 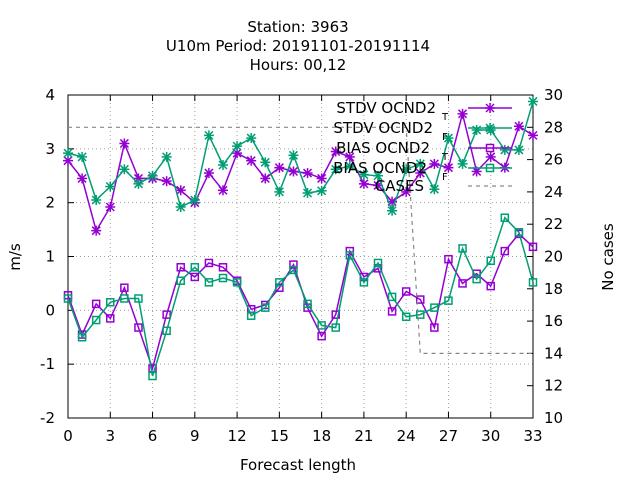 What do you see at coordinates (15, 257) in the screenshot?
I see `y-axis-label: m/s` at bounding box center [15, 257].